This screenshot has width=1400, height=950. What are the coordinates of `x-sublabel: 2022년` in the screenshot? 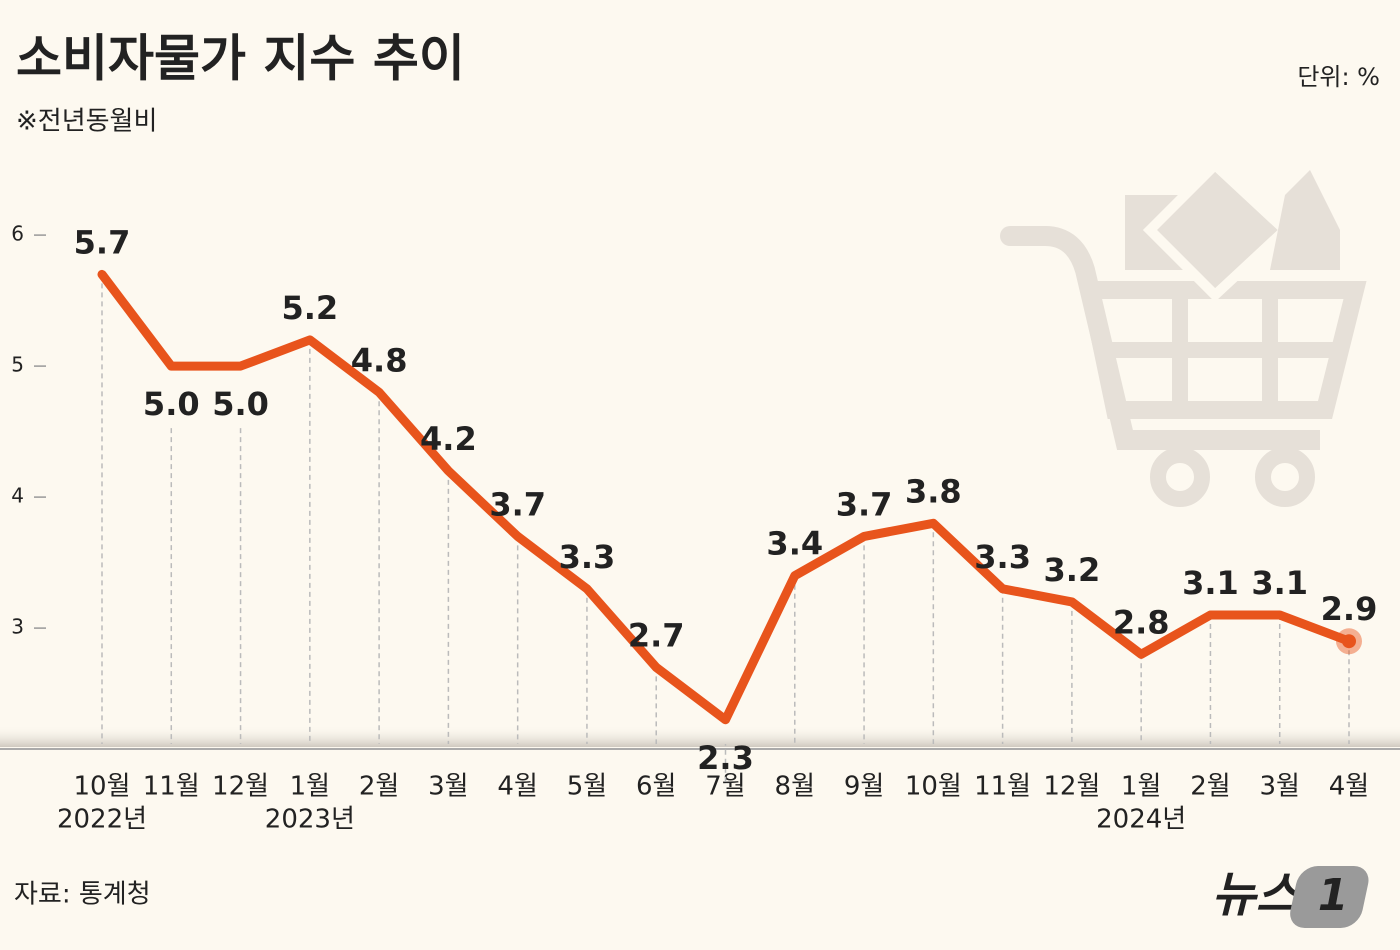 It's located at (102, 820).